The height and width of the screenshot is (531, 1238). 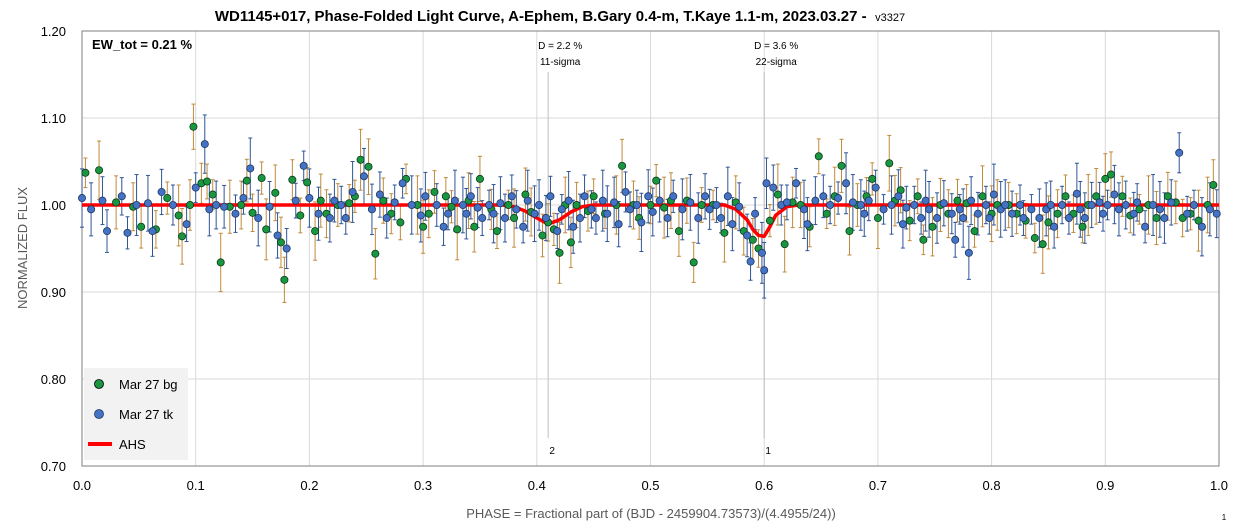 I want to click on x-tick-label: 0.4, so click(x=537, y=485).